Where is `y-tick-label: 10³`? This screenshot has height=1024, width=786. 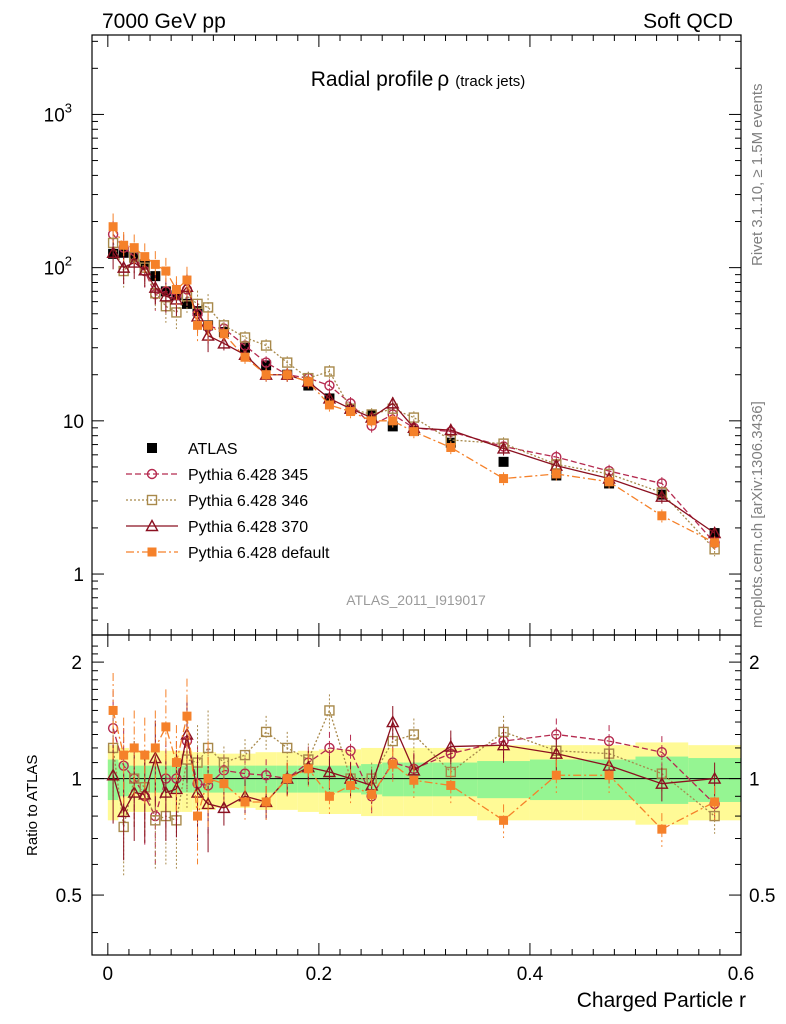
y-tick-label: 10³ is located at coordinates (58, 113).